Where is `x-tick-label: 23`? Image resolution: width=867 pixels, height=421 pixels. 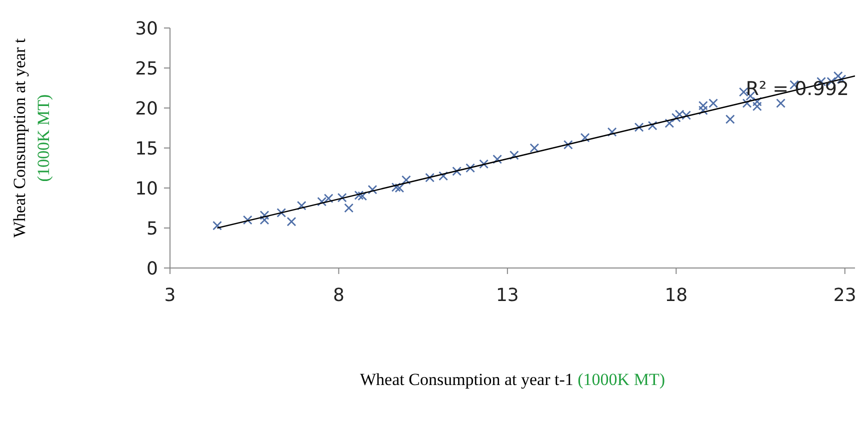 x-tick-label: 23 is located at coordinates (844, 295).